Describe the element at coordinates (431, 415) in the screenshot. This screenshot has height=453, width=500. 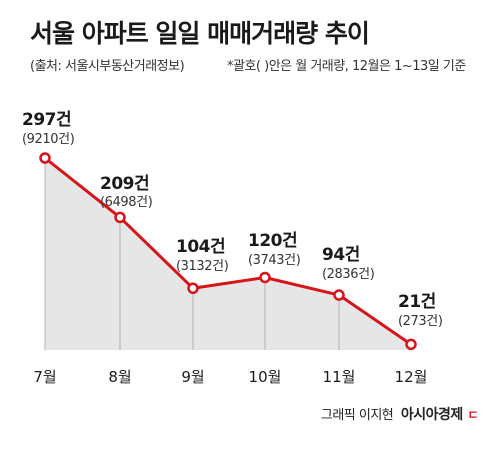
I see `brand-logo-text: 아시아경제` at that location.